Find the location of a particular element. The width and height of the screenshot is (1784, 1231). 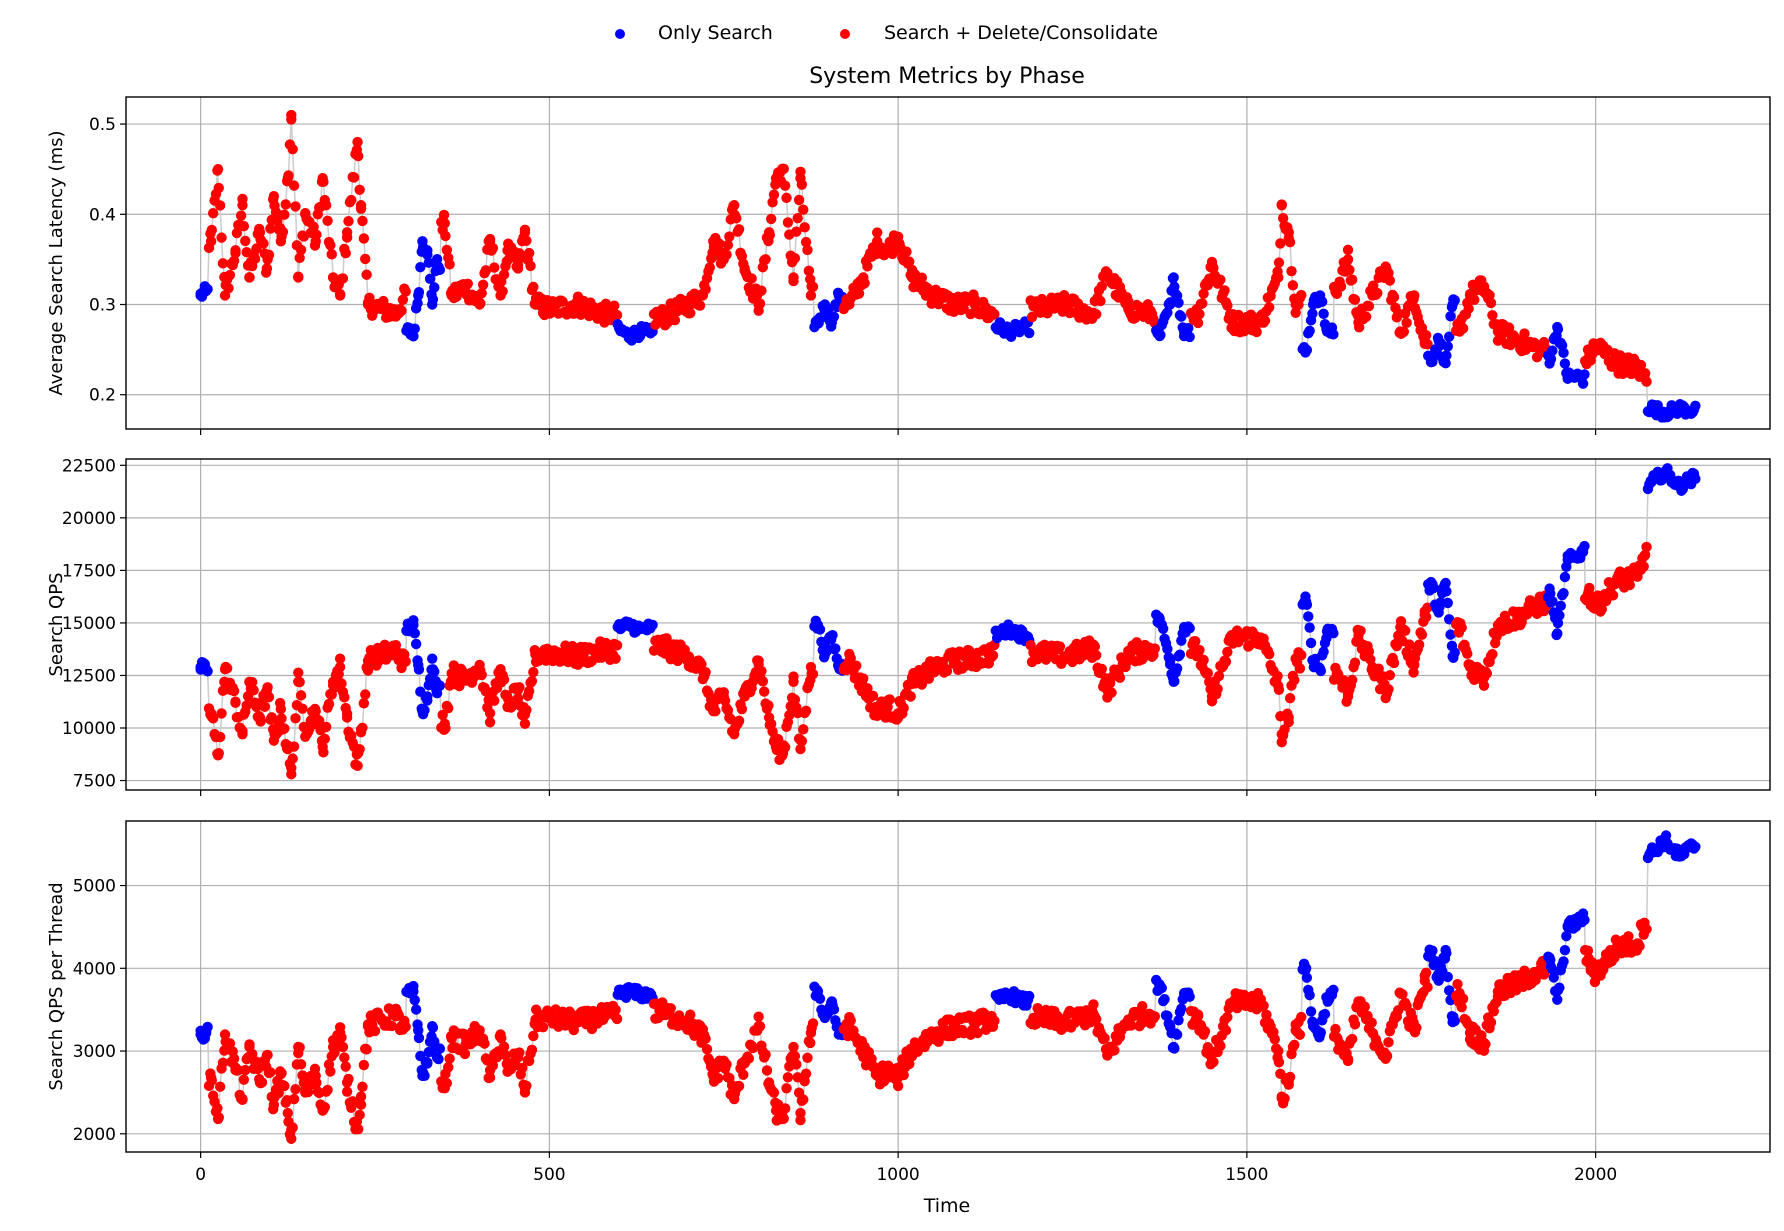

y-tick-label: 0.5 is located at coordinates (102, 125).